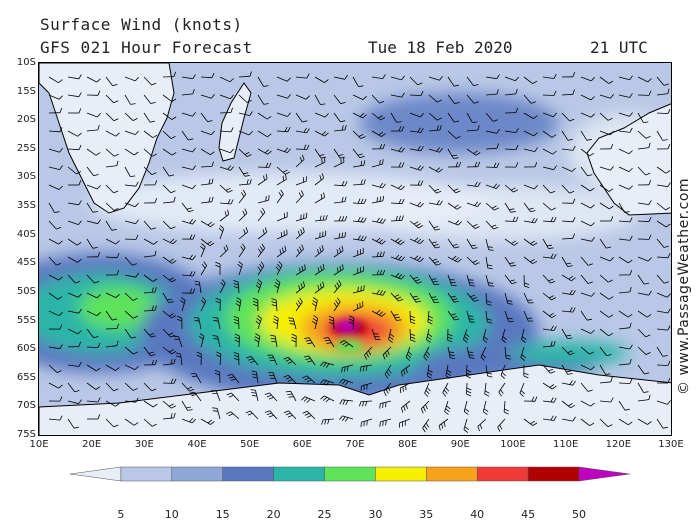  What do you see at coordinates (26, 320) in the screenshot?
I see `latitude-label: 55S` at bounding box center [26, 320].